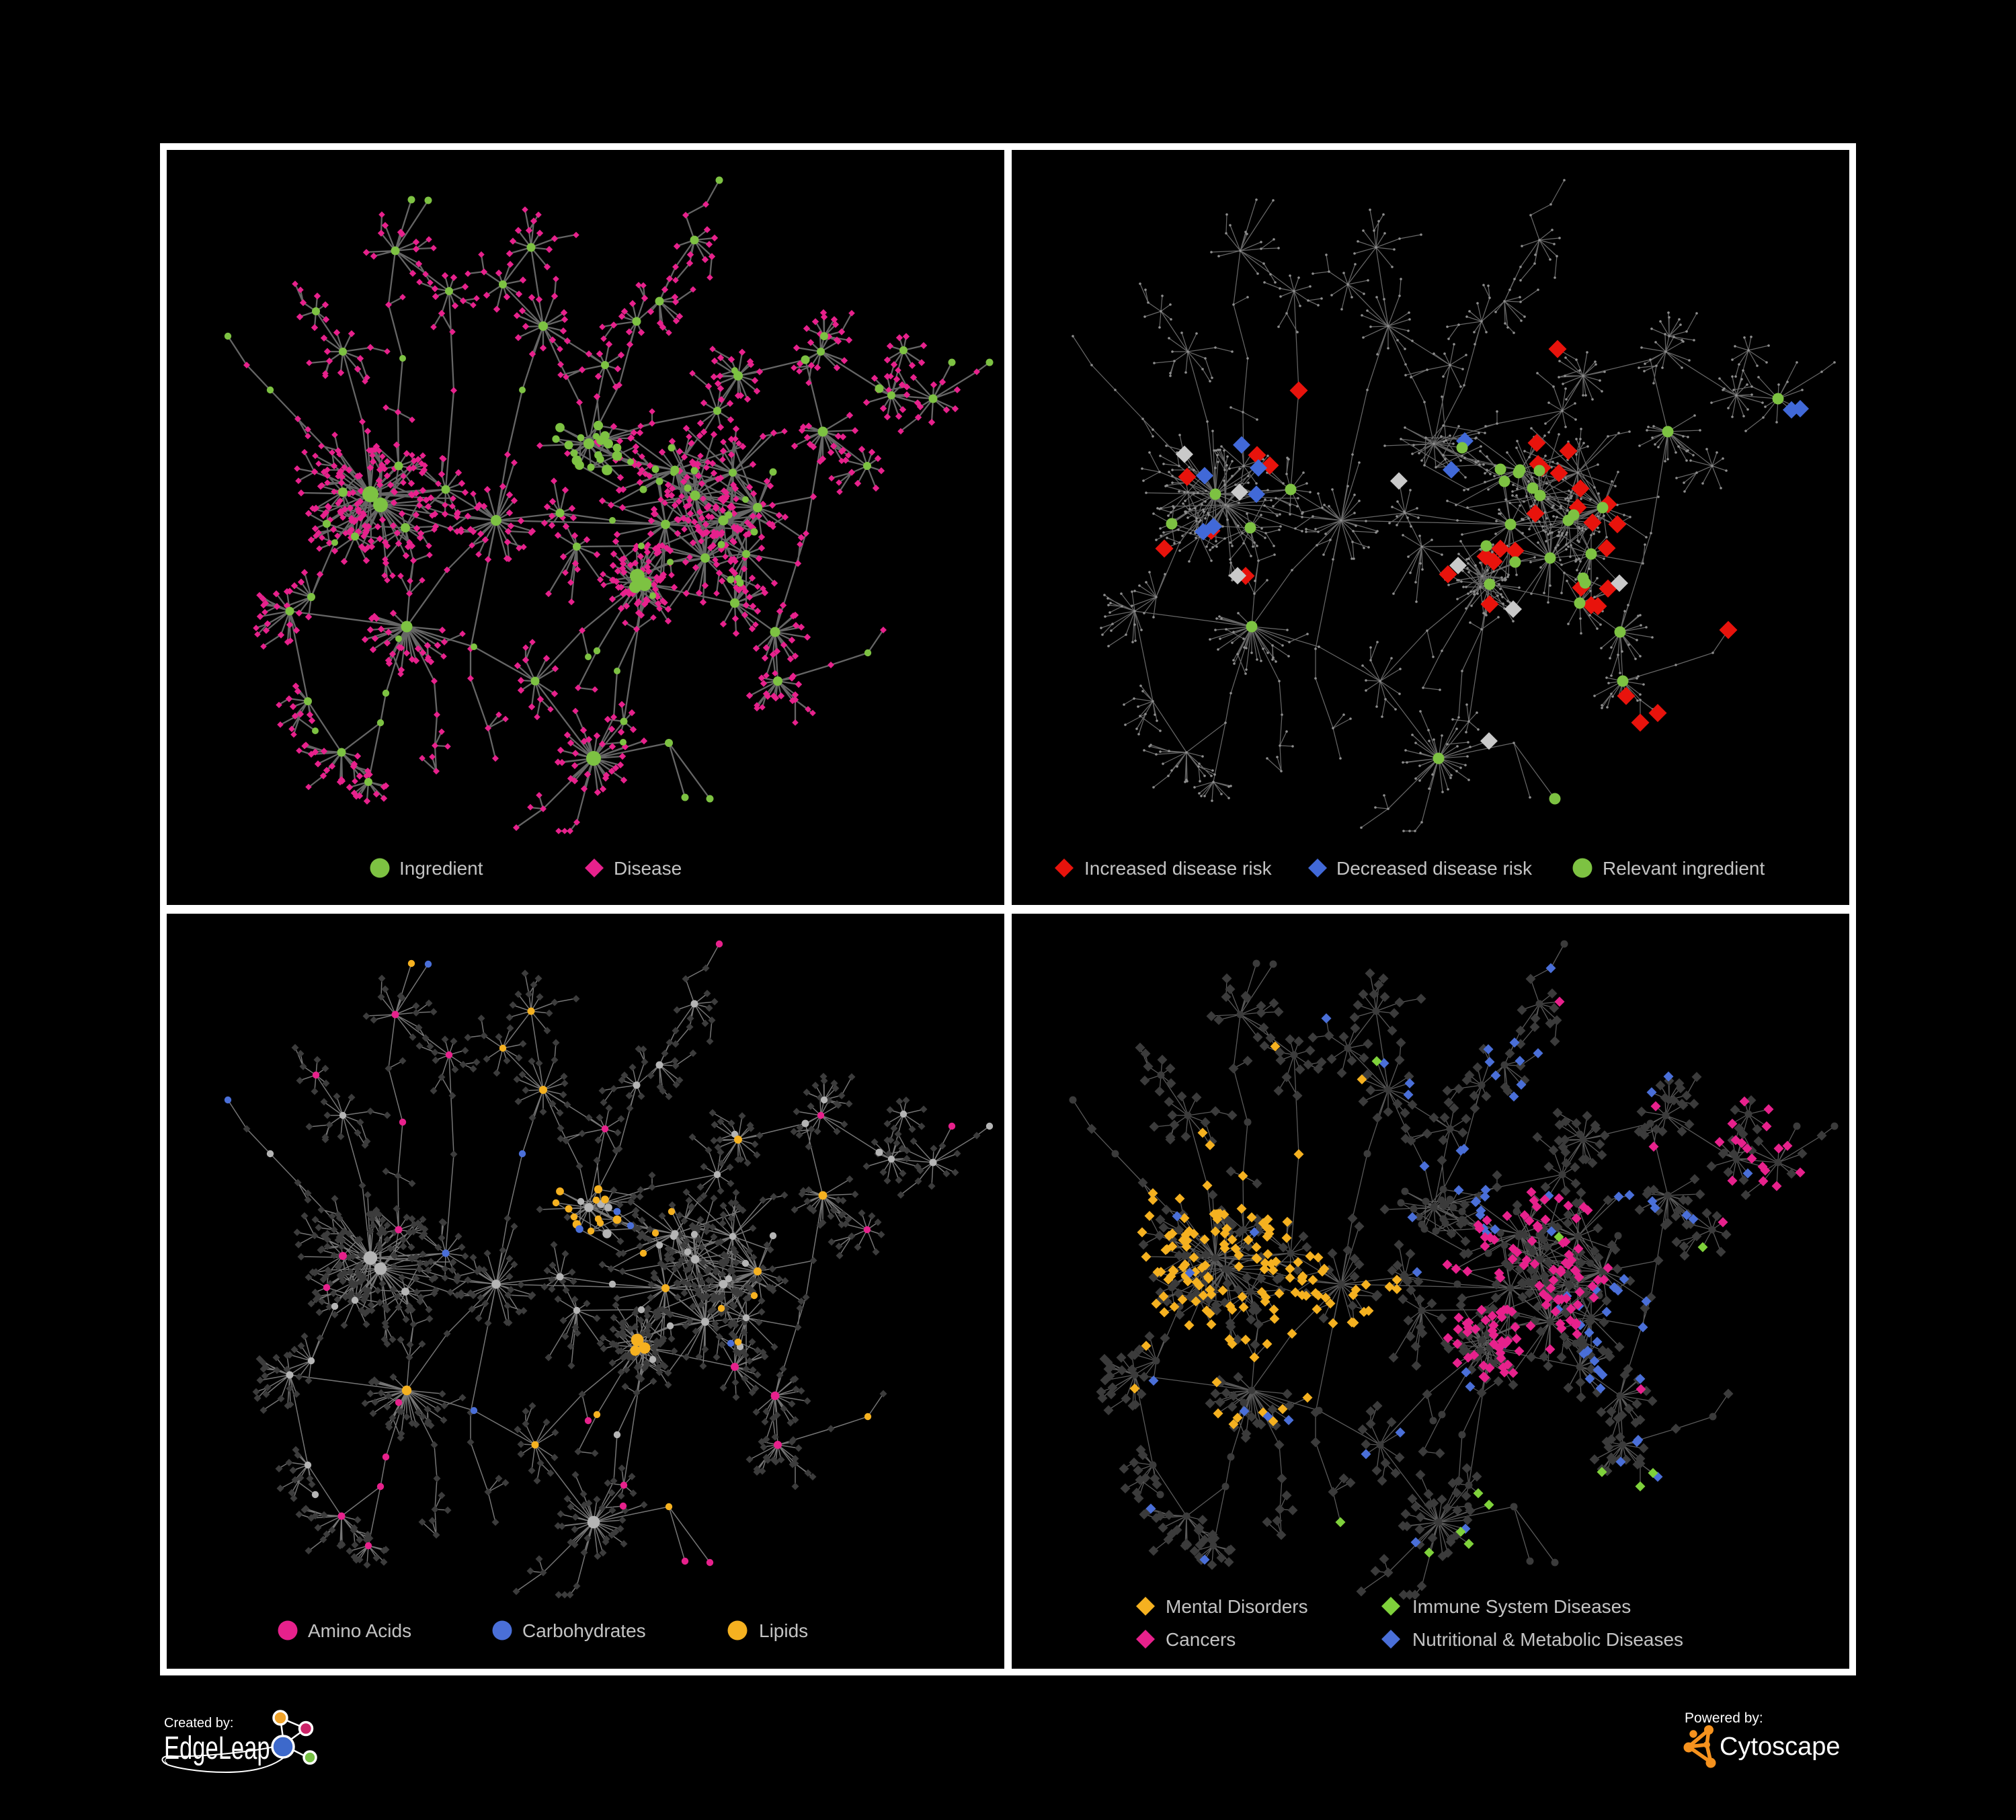 Image resolution: width=2016 pixels, height=1820 pixels. What do you see at coordinates (584, 1630) in the screenshot?
I see `svg-text: Carbohydrates` at bounding box center [584, 1630].